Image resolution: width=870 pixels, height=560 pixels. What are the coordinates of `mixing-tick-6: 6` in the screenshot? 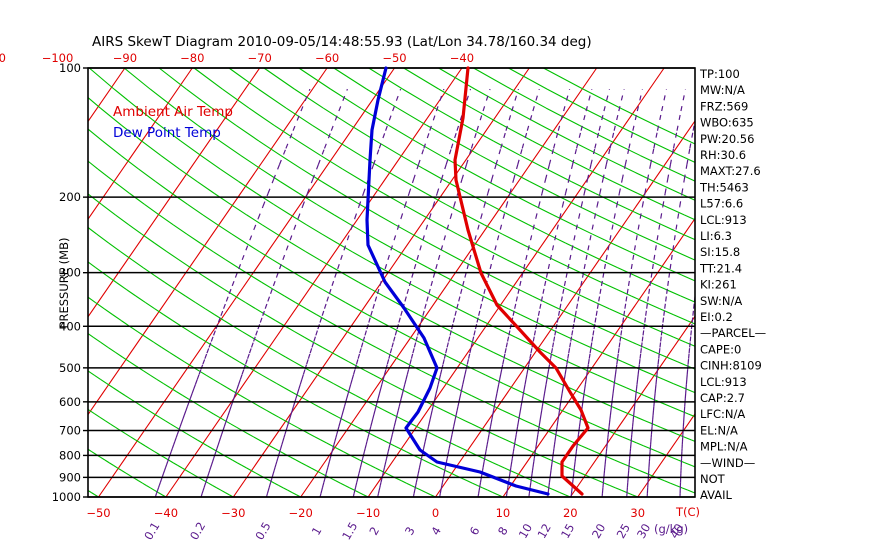 It's located at (475, 530).